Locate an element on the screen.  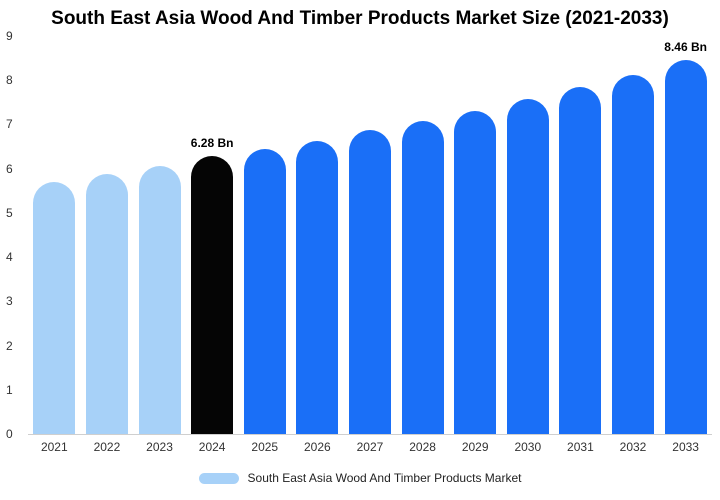
y-tick-label: 9 is located at coordinates (9, 36).